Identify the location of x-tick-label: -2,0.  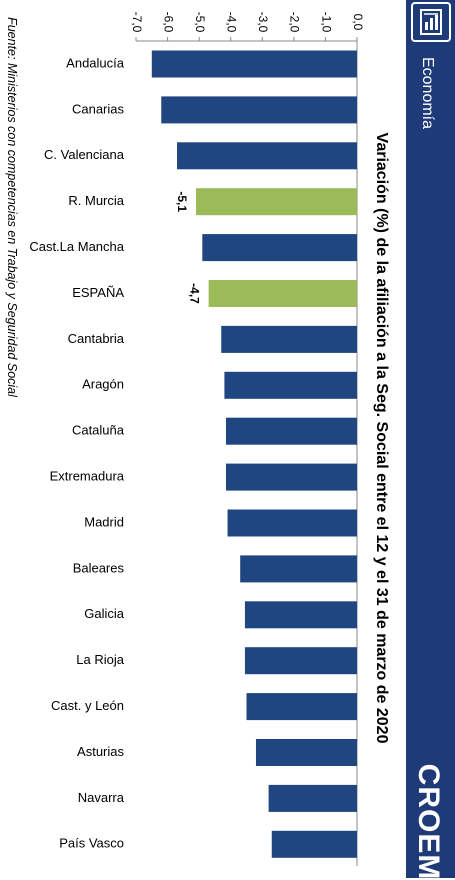
(295, 22).